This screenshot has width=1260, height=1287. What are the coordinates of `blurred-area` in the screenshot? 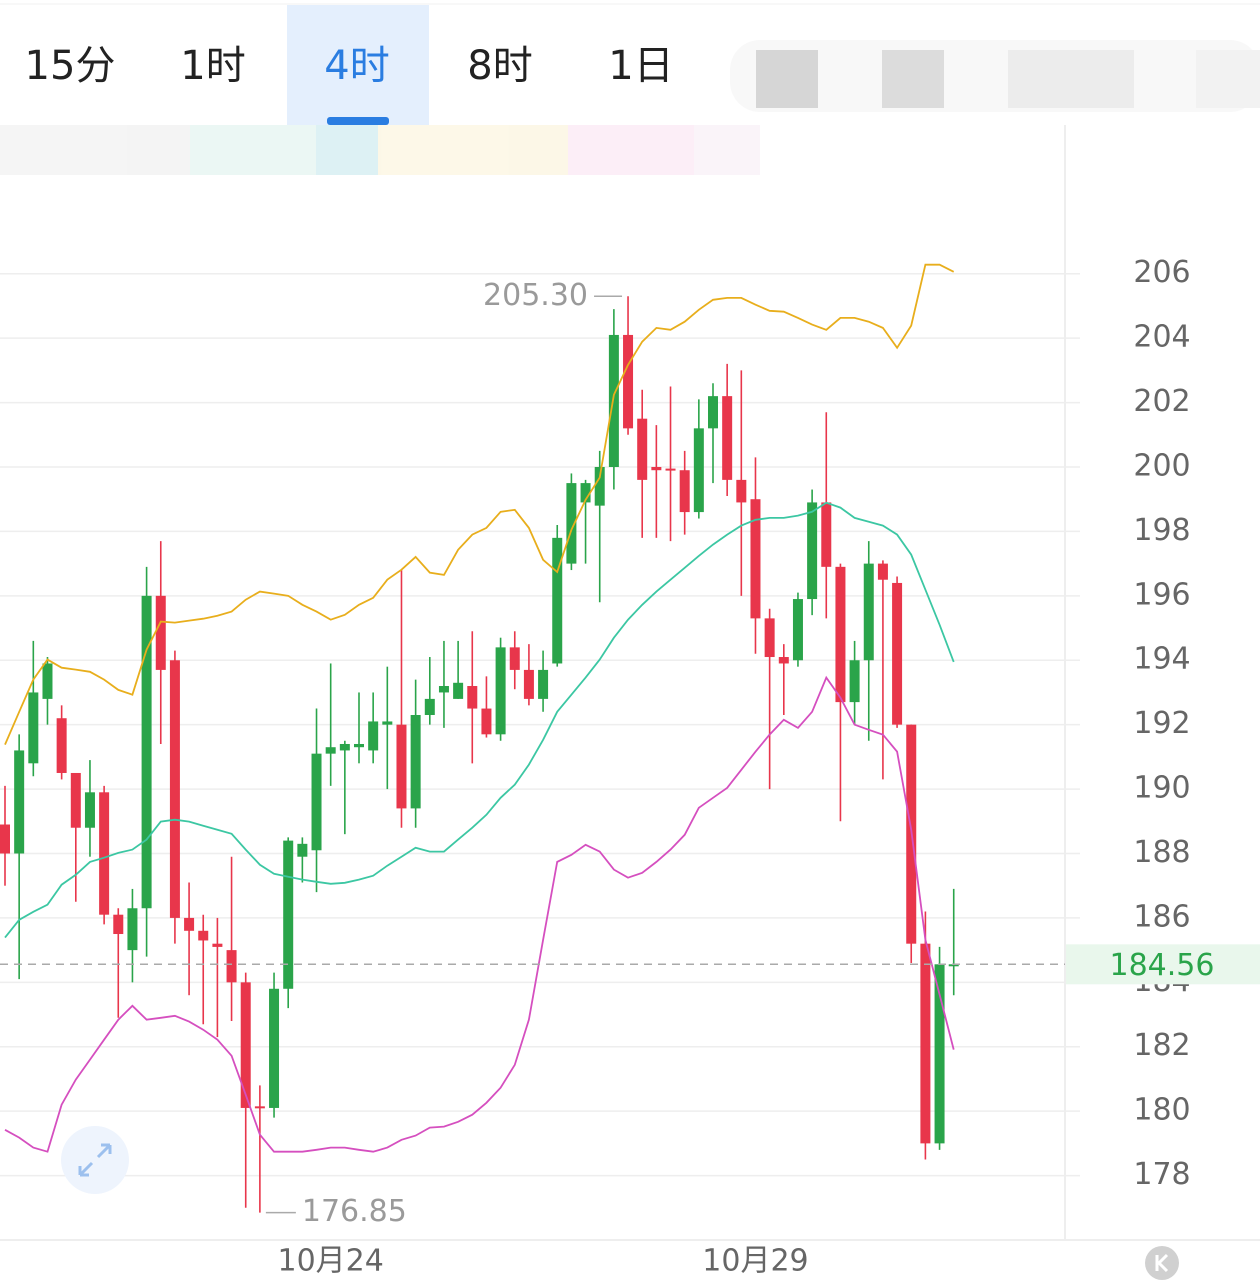 It's located at (995, 76).